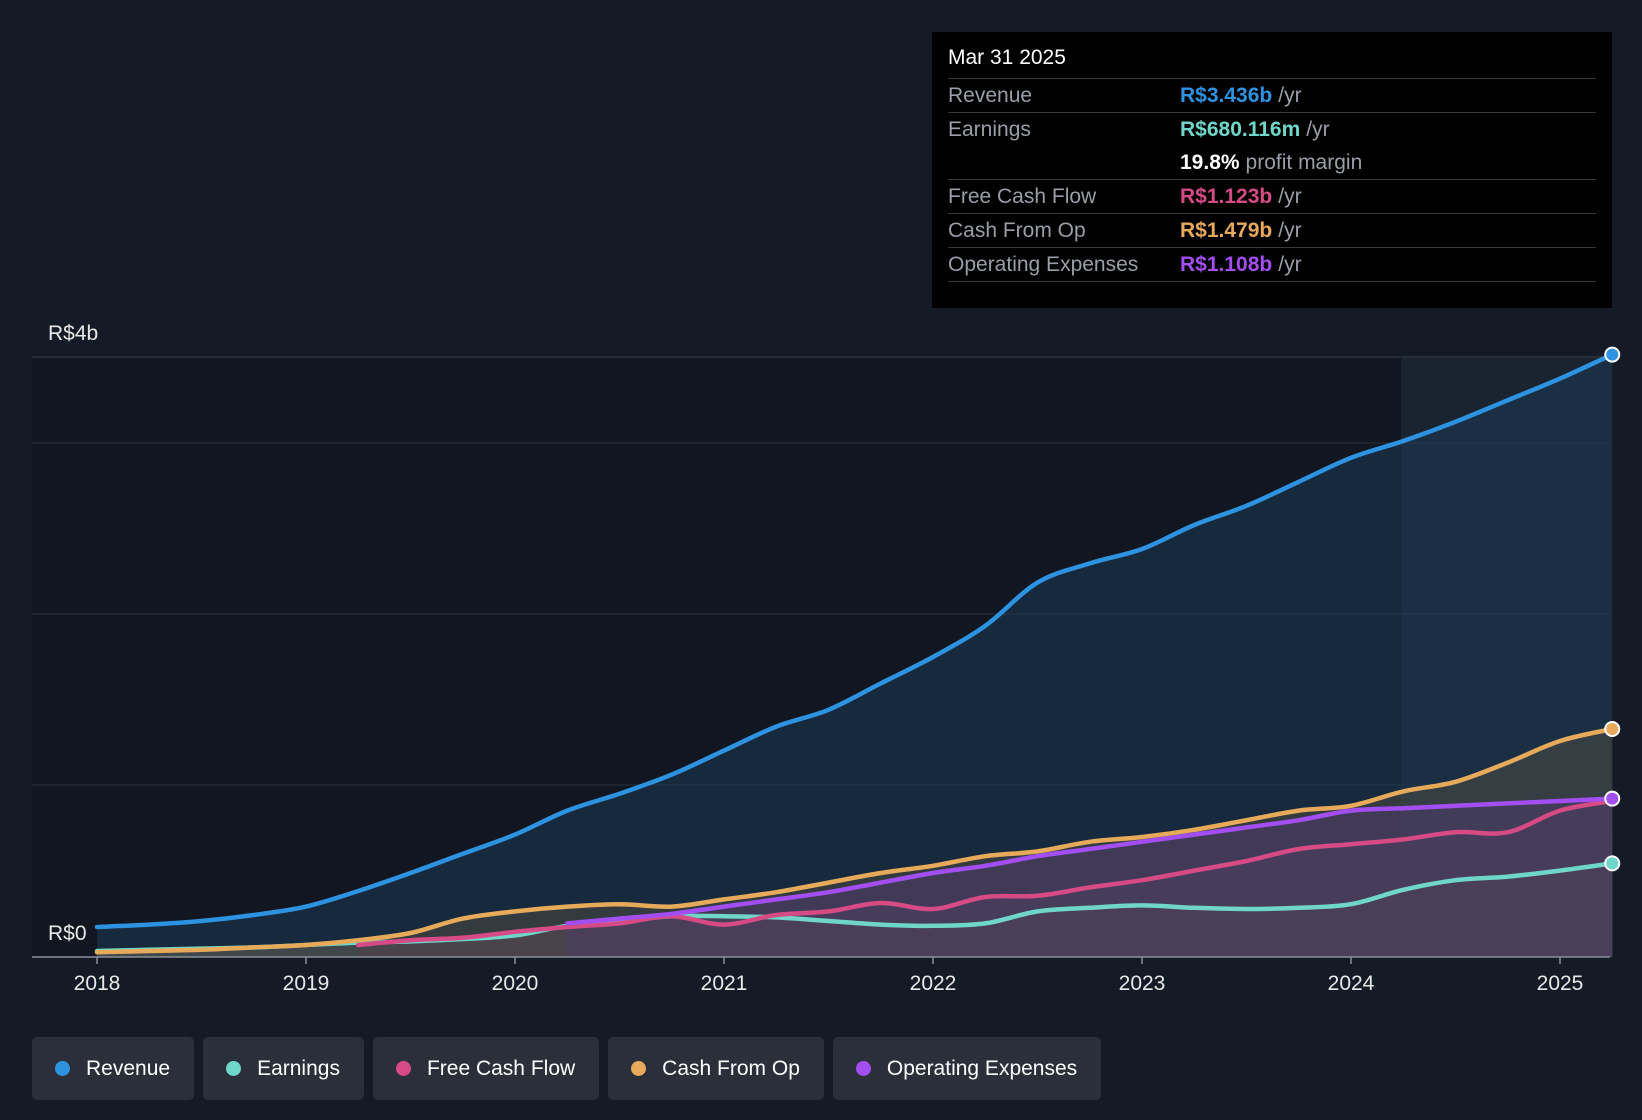  Describe the element at coordinates (1612, 798) in the screenshot. I see `end-marker-operating-expenses` at that location.